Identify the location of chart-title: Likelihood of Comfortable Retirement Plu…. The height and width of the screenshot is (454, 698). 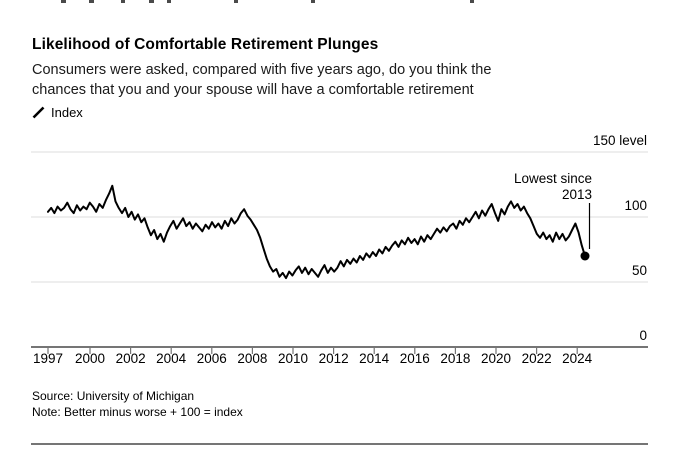
(205, 44).